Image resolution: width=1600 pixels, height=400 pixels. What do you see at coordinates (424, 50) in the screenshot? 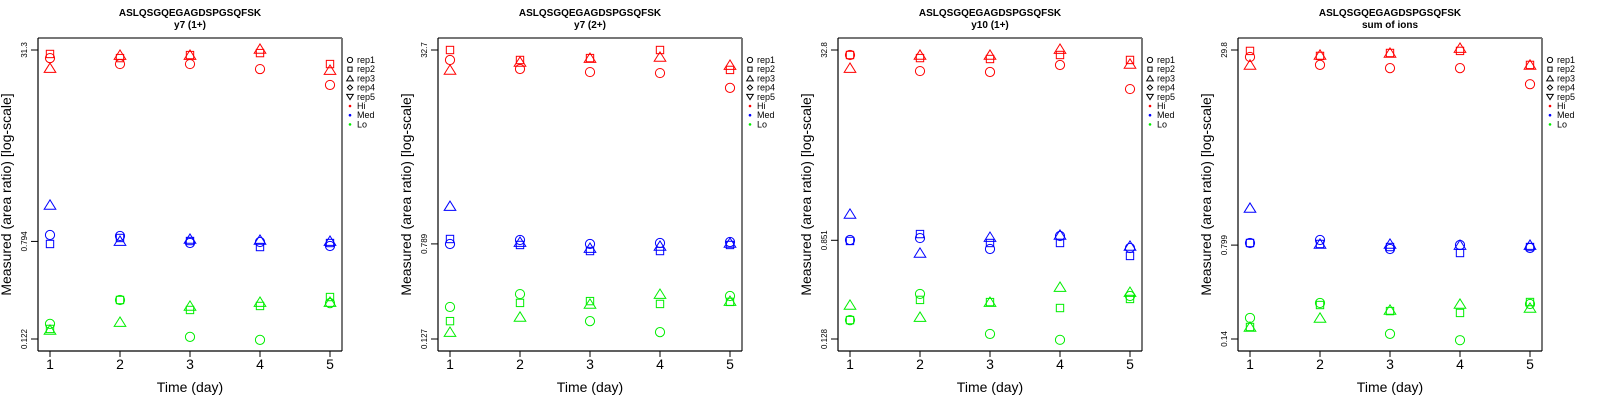
I see `y-tick-label: 32.7` at bounding box center [424, 50].